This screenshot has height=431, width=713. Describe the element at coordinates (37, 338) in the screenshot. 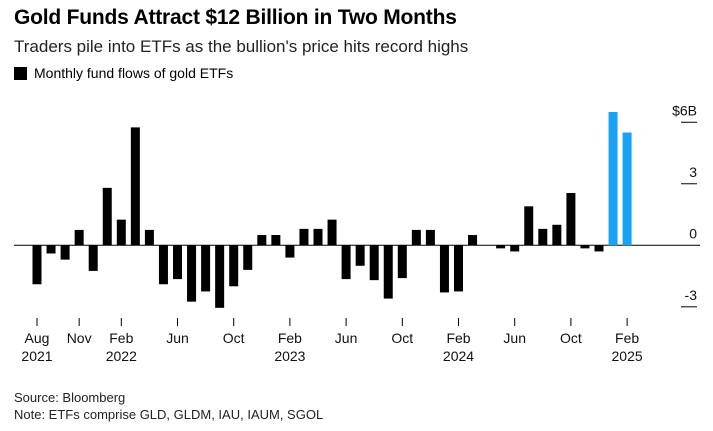

I see `x-tick-label: Aug` at that location.